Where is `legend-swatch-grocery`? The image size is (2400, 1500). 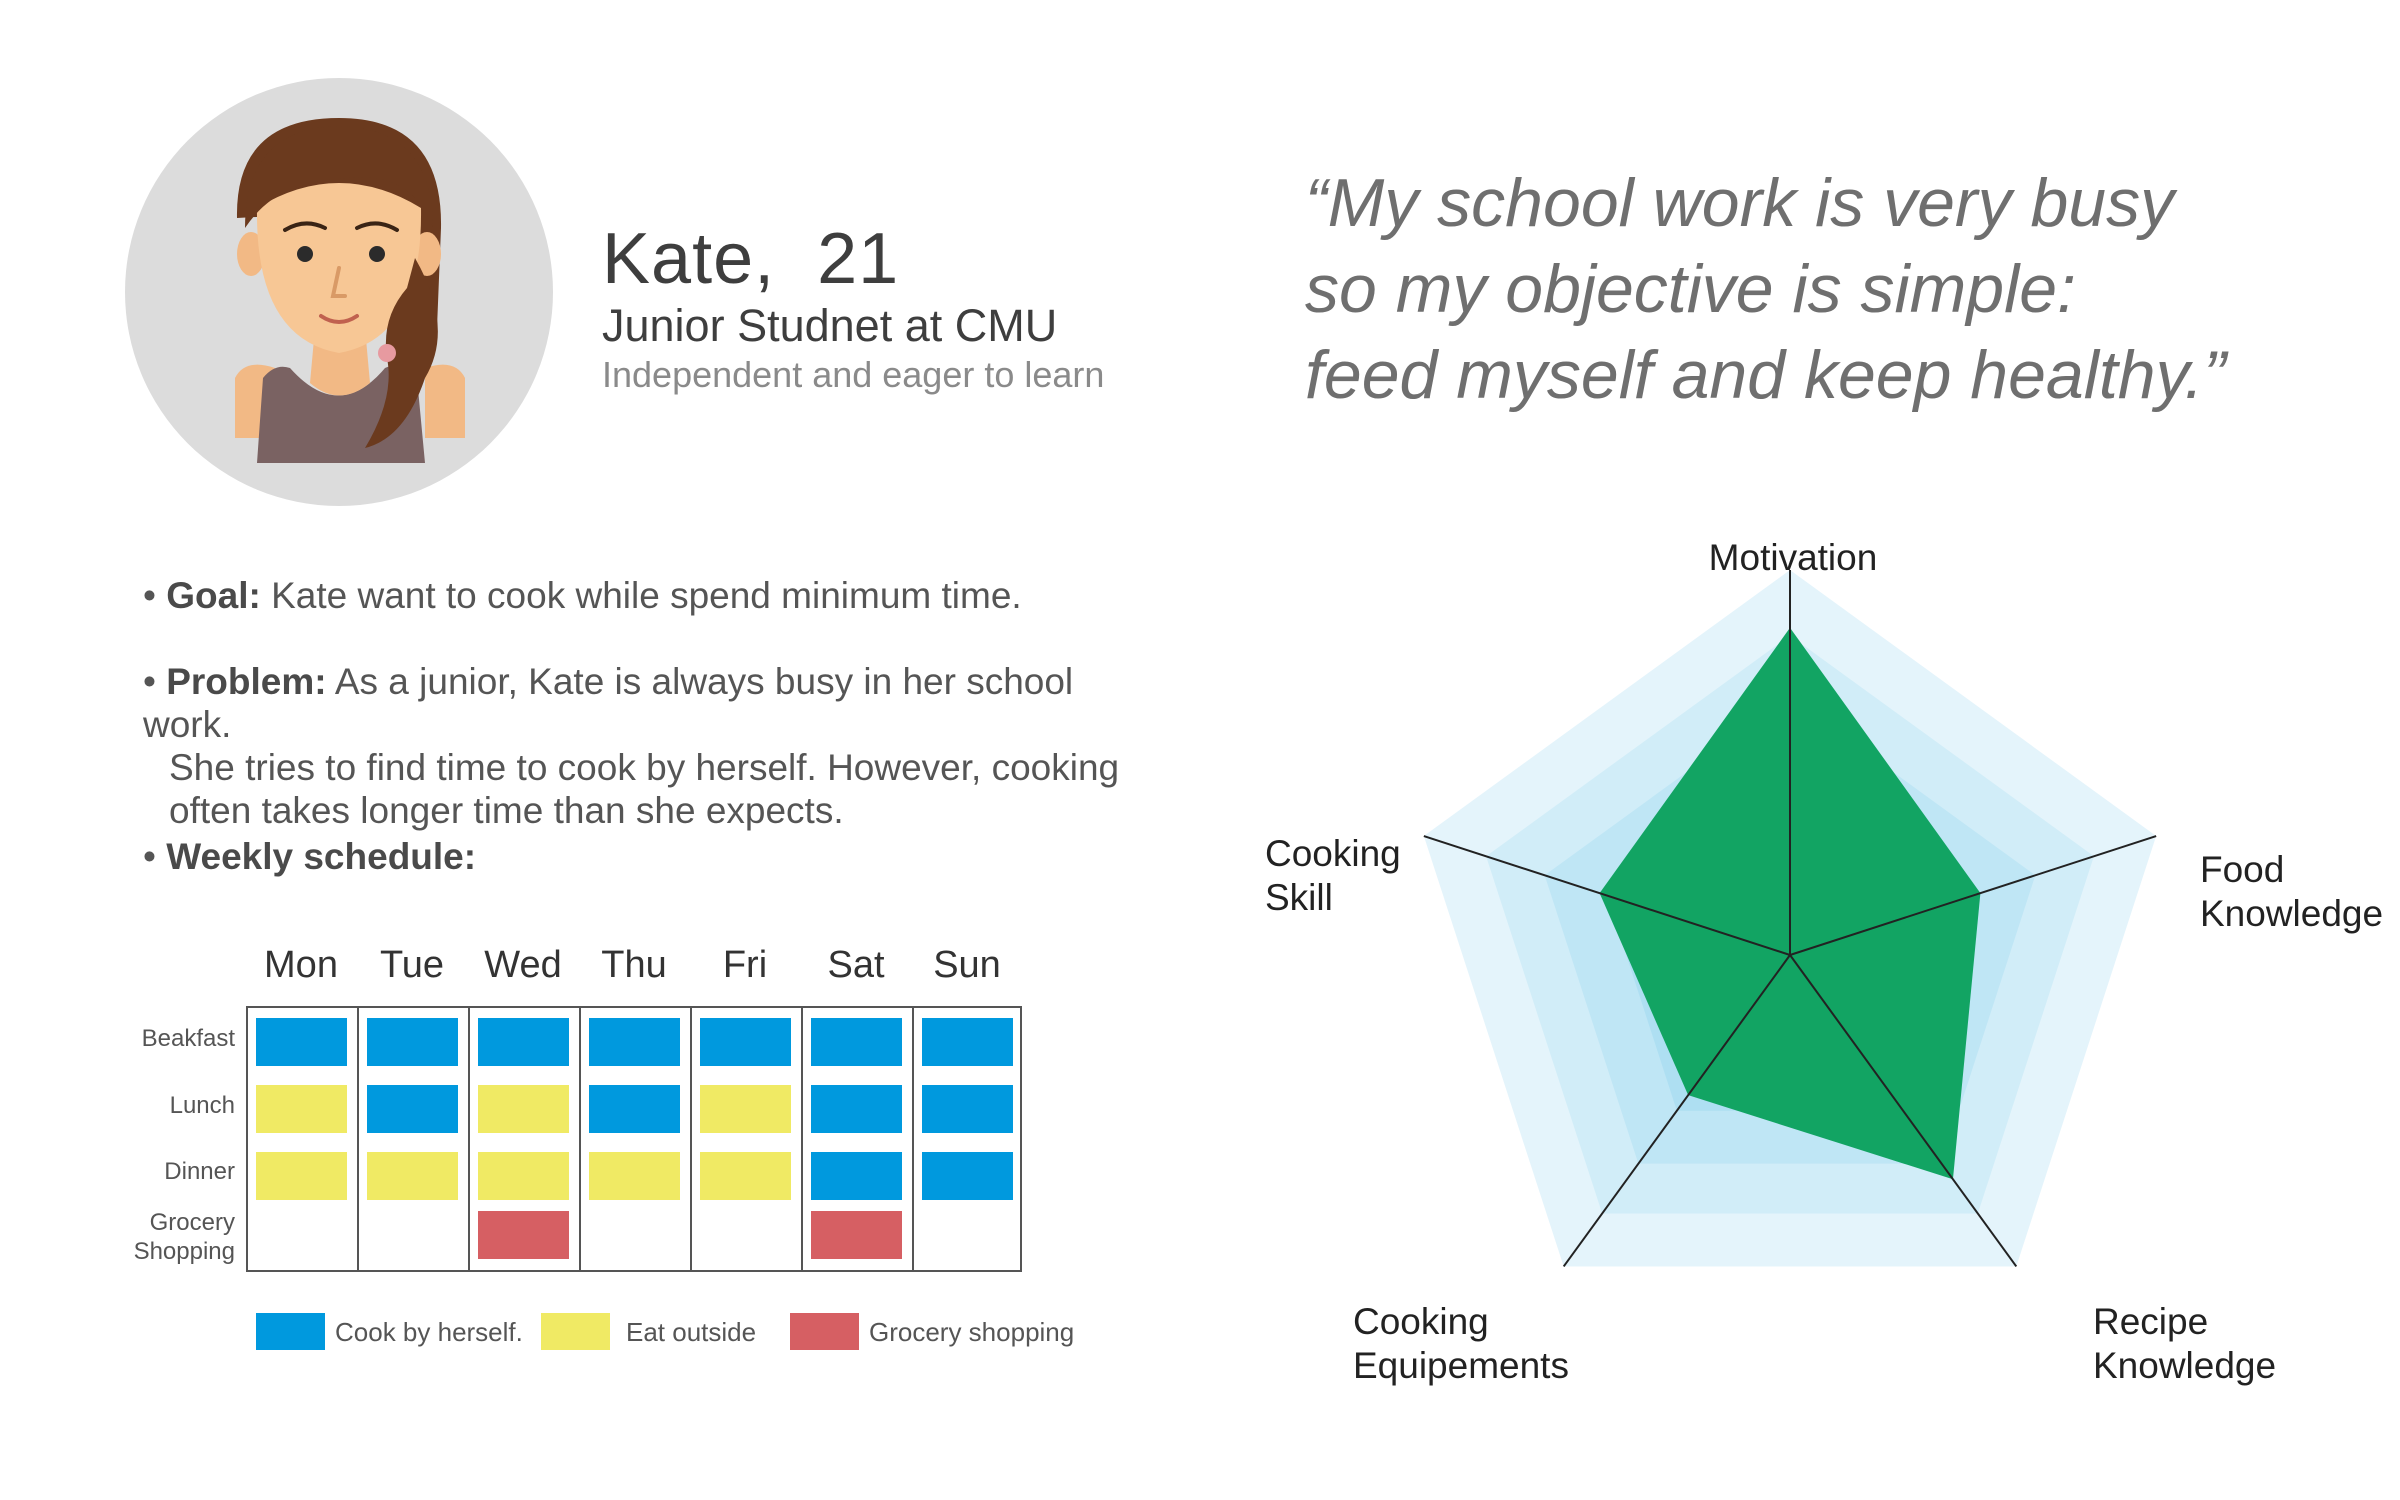 legend-swatch-grocery is located at coordinates (824, 1331).